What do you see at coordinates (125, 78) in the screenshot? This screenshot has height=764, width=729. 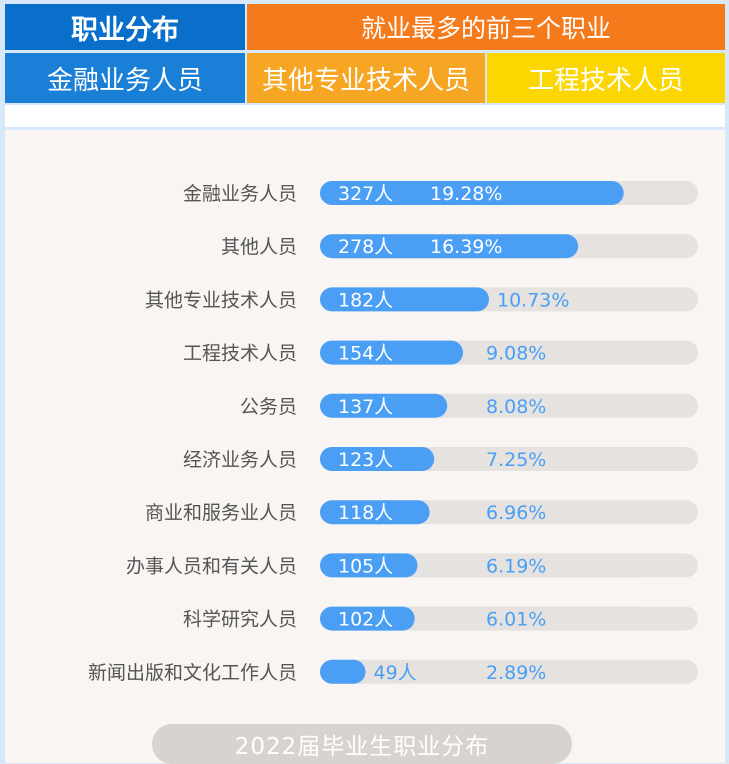 I see `top3-first: 金融业务人员` at bounding box center [125, 78].